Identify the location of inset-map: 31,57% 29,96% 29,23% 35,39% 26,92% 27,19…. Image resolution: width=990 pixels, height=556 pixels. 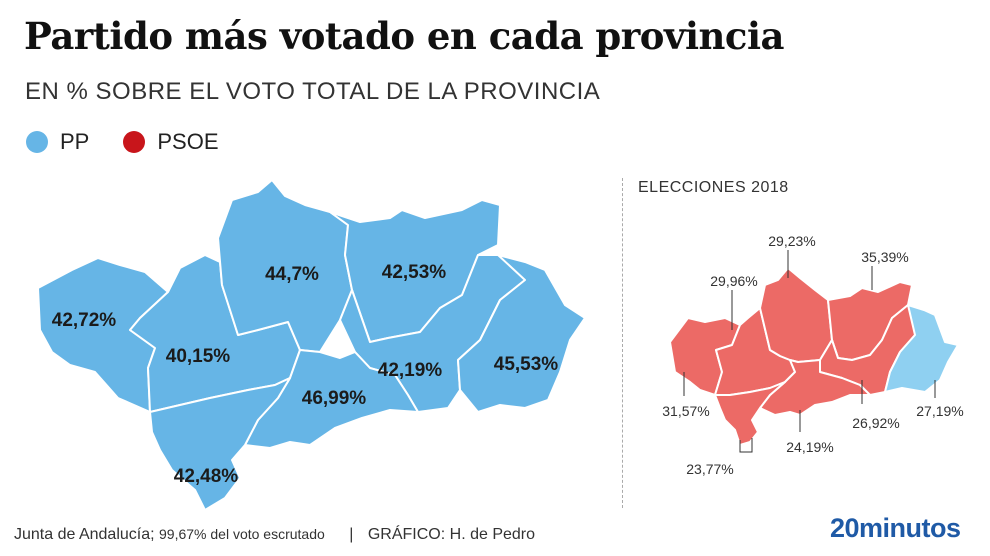
(812, 355).